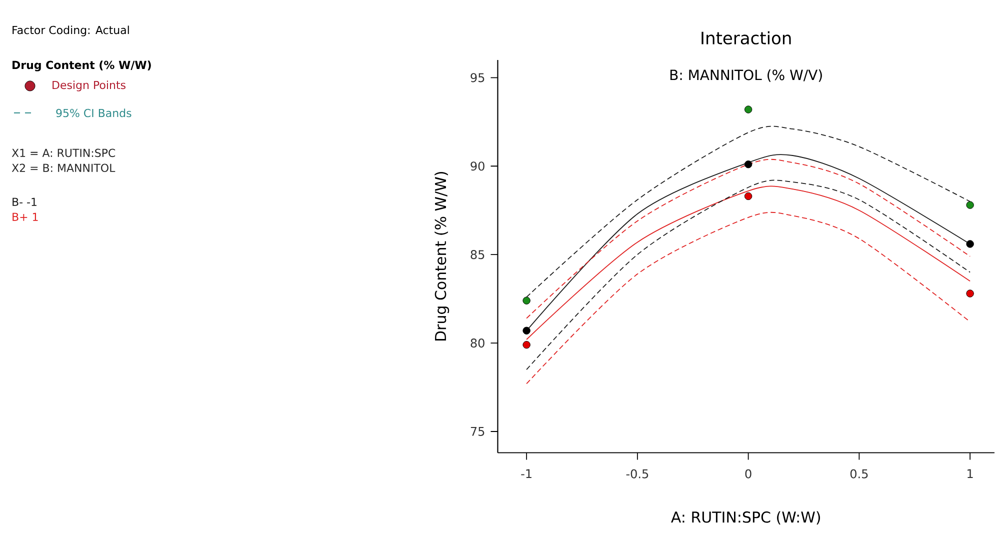 The height and width of the screenshot is (541, 995). I want to click on y-tick-label: 90, so click(477, 166).